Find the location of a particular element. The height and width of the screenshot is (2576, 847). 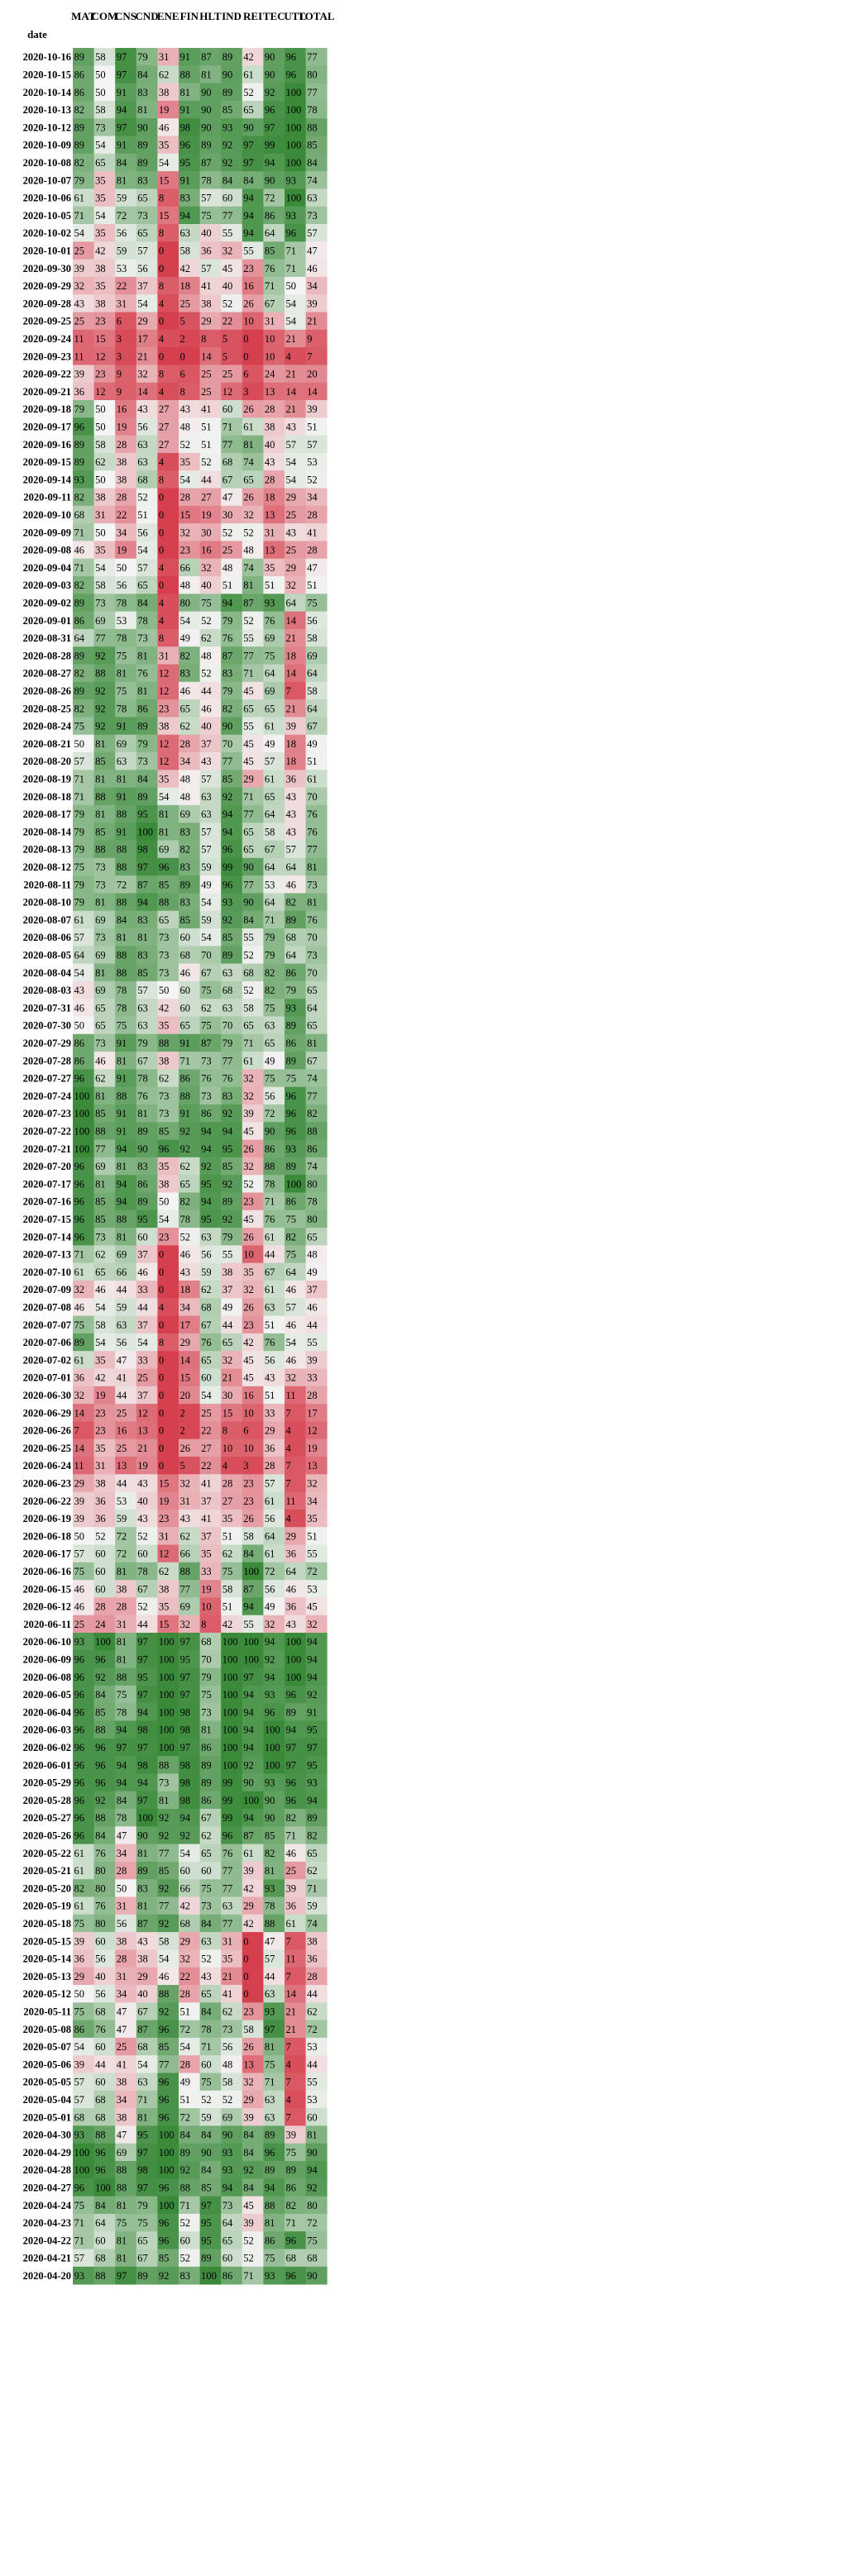

cell-value: 33 is located at coordinates (206, 1571).